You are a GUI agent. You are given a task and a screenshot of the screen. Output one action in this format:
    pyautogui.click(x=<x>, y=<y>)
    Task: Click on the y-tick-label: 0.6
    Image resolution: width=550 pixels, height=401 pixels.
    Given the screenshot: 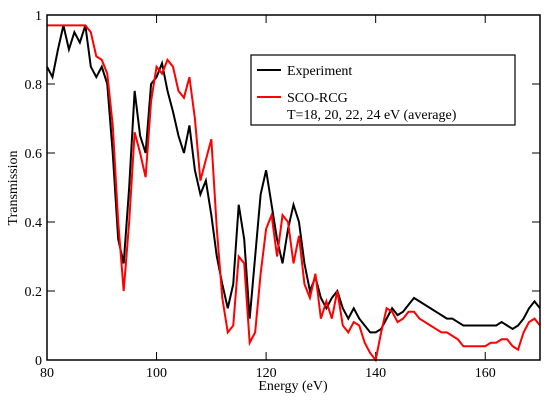 What is the action you would take?
    pyautogui.click(x=34, y=154)
    